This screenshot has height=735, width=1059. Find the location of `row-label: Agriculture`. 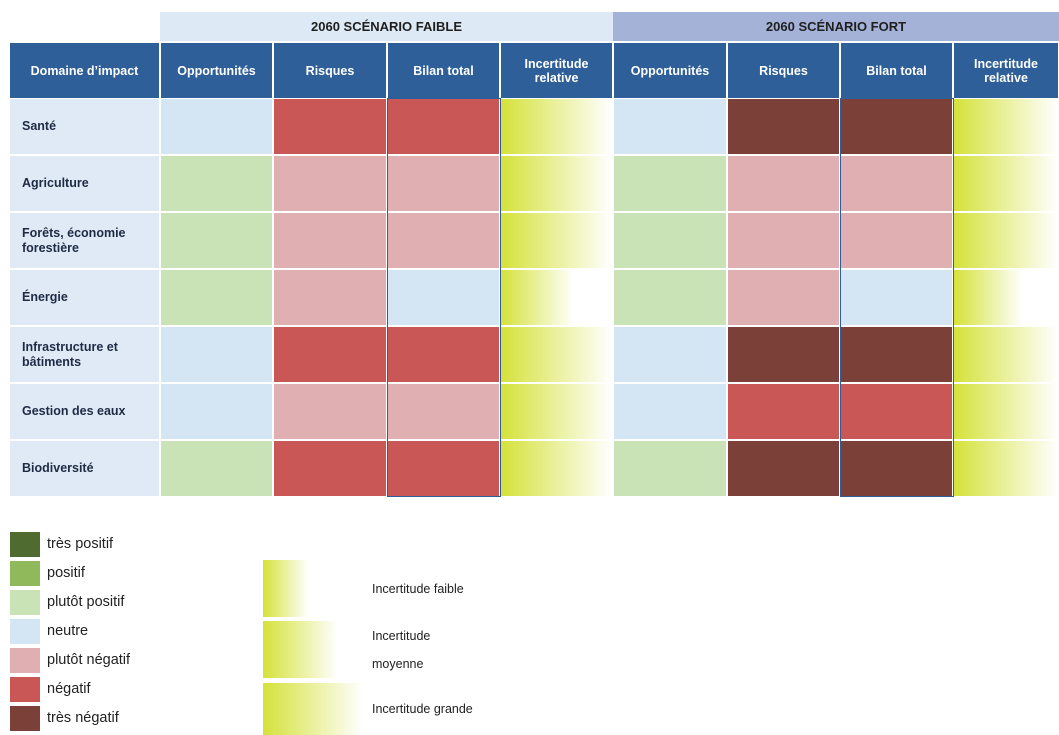

row-label: Agriculture is located at coordinates (84, 183).